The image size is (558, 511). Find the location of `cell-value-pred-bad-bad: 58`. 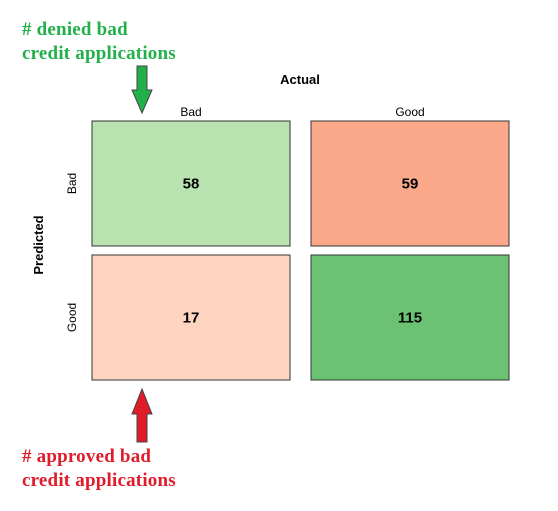

cell-value-pred-bad-bad: 58 is located at coordinates (191, 184).